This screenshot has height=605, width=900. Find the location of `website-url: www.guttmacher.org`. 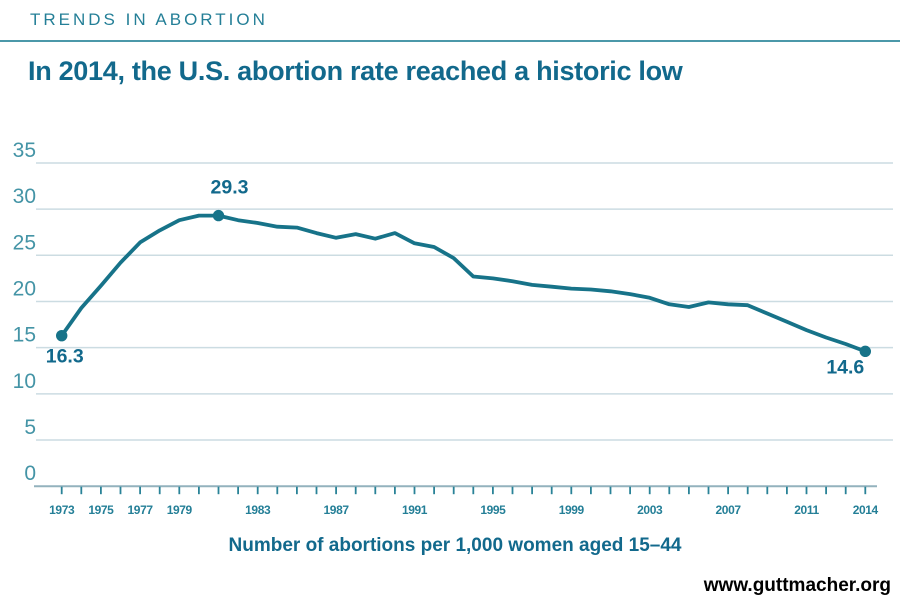

website-url: www.guttmacher.org is located at coordinates (797, 585).